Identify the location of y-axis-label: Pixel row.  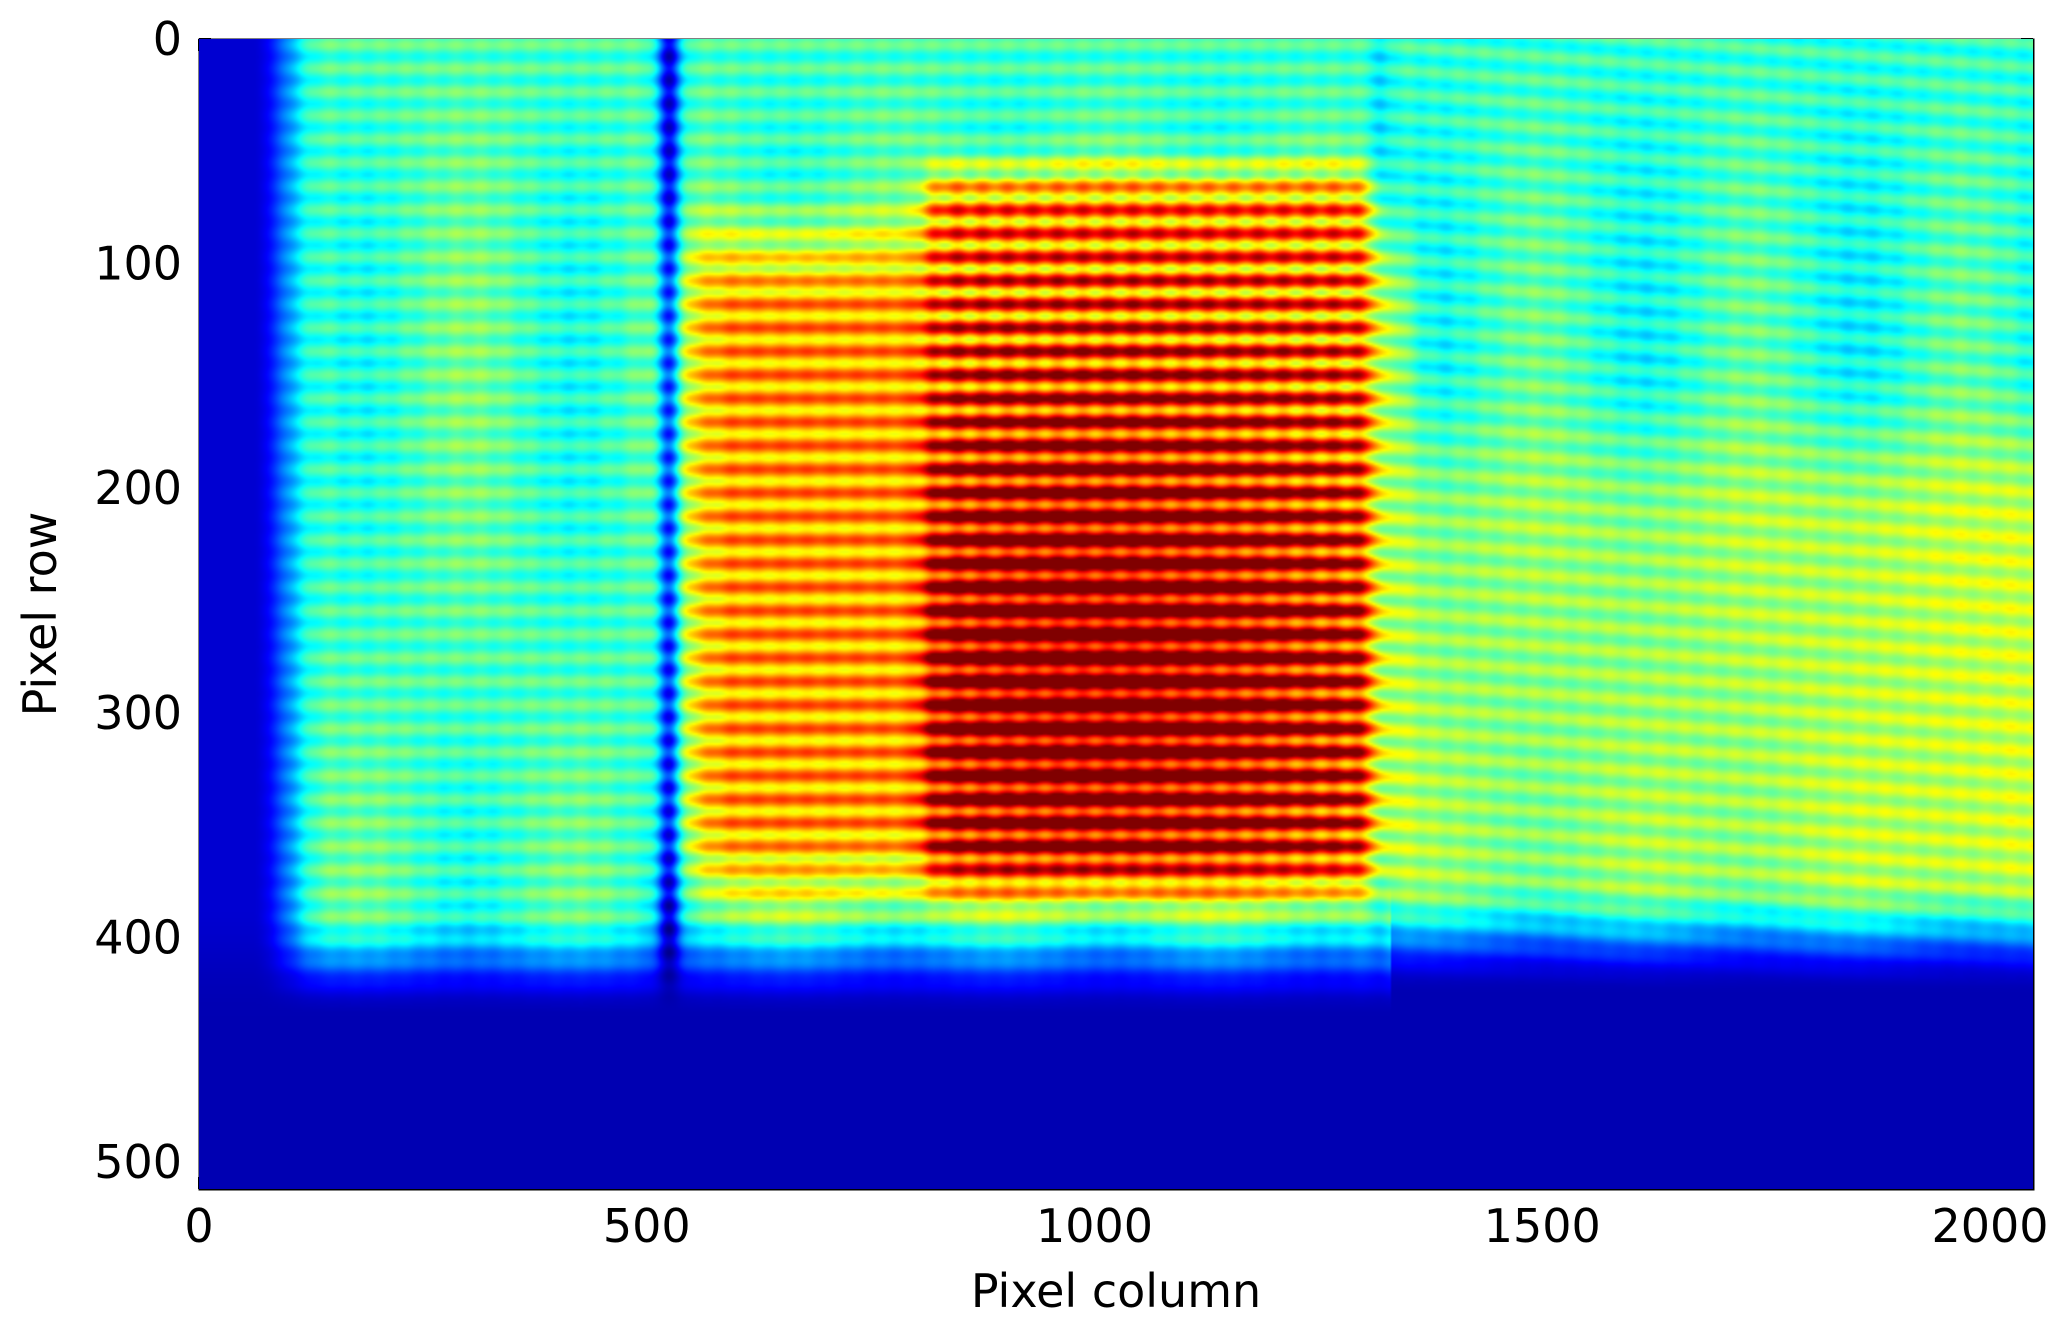
(40, 614).